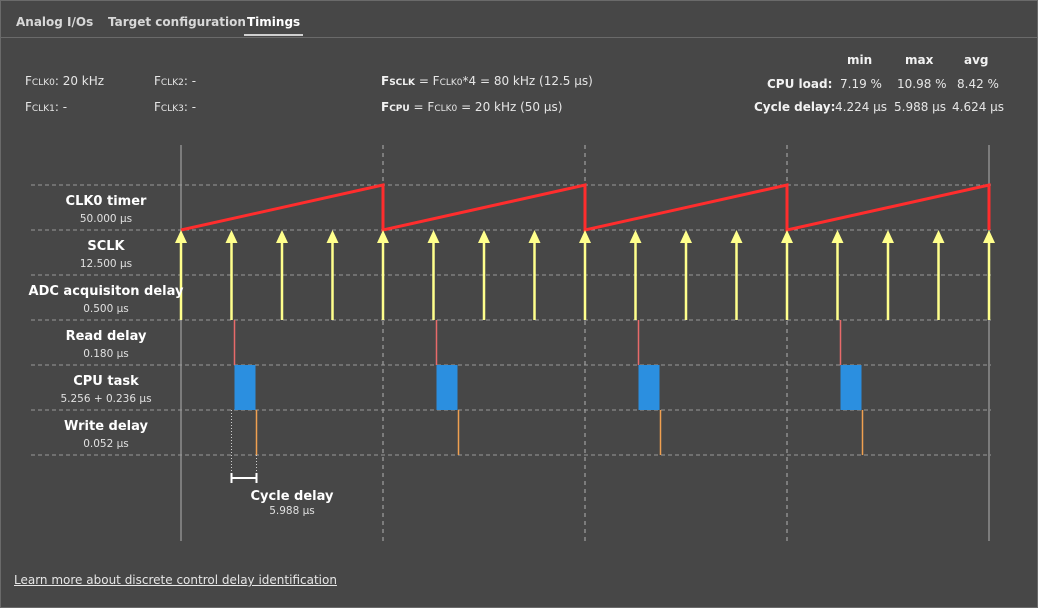 Image resolution: width=1038 pixels, height=608 pixels. What do you see at coordinates (978, 84) in the screenshot?
I see `cpu-load-avg: 8.42 %` at bounding box center [978, 84].